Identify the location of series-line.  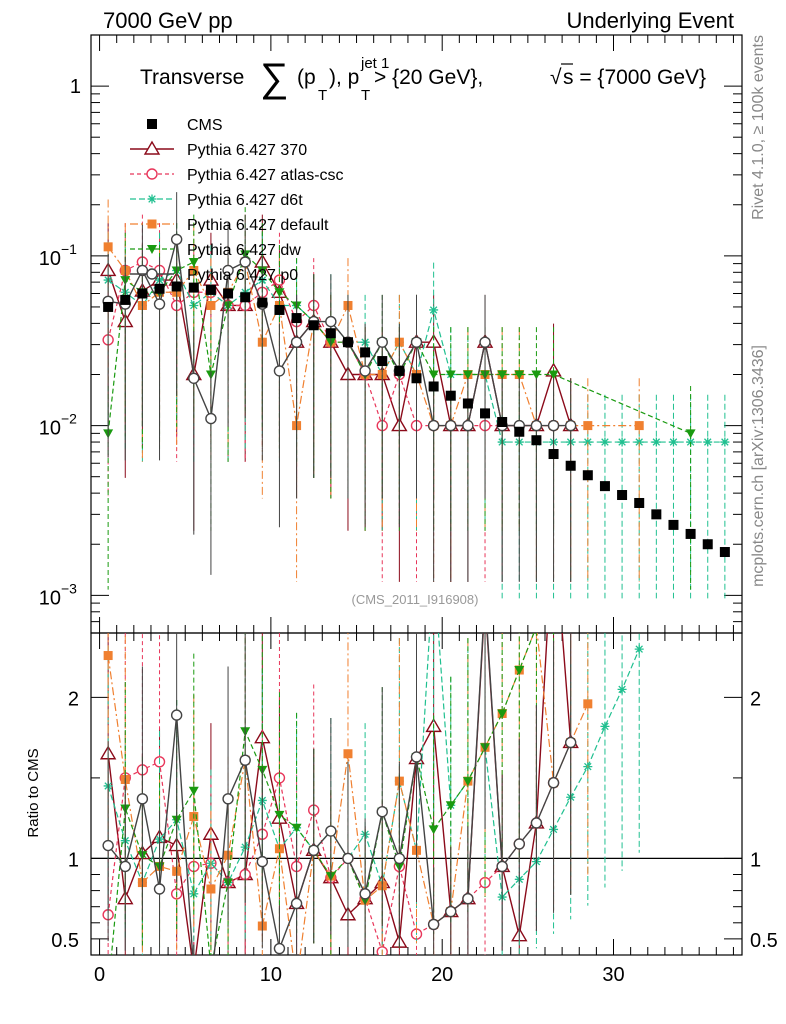
(339, 333).